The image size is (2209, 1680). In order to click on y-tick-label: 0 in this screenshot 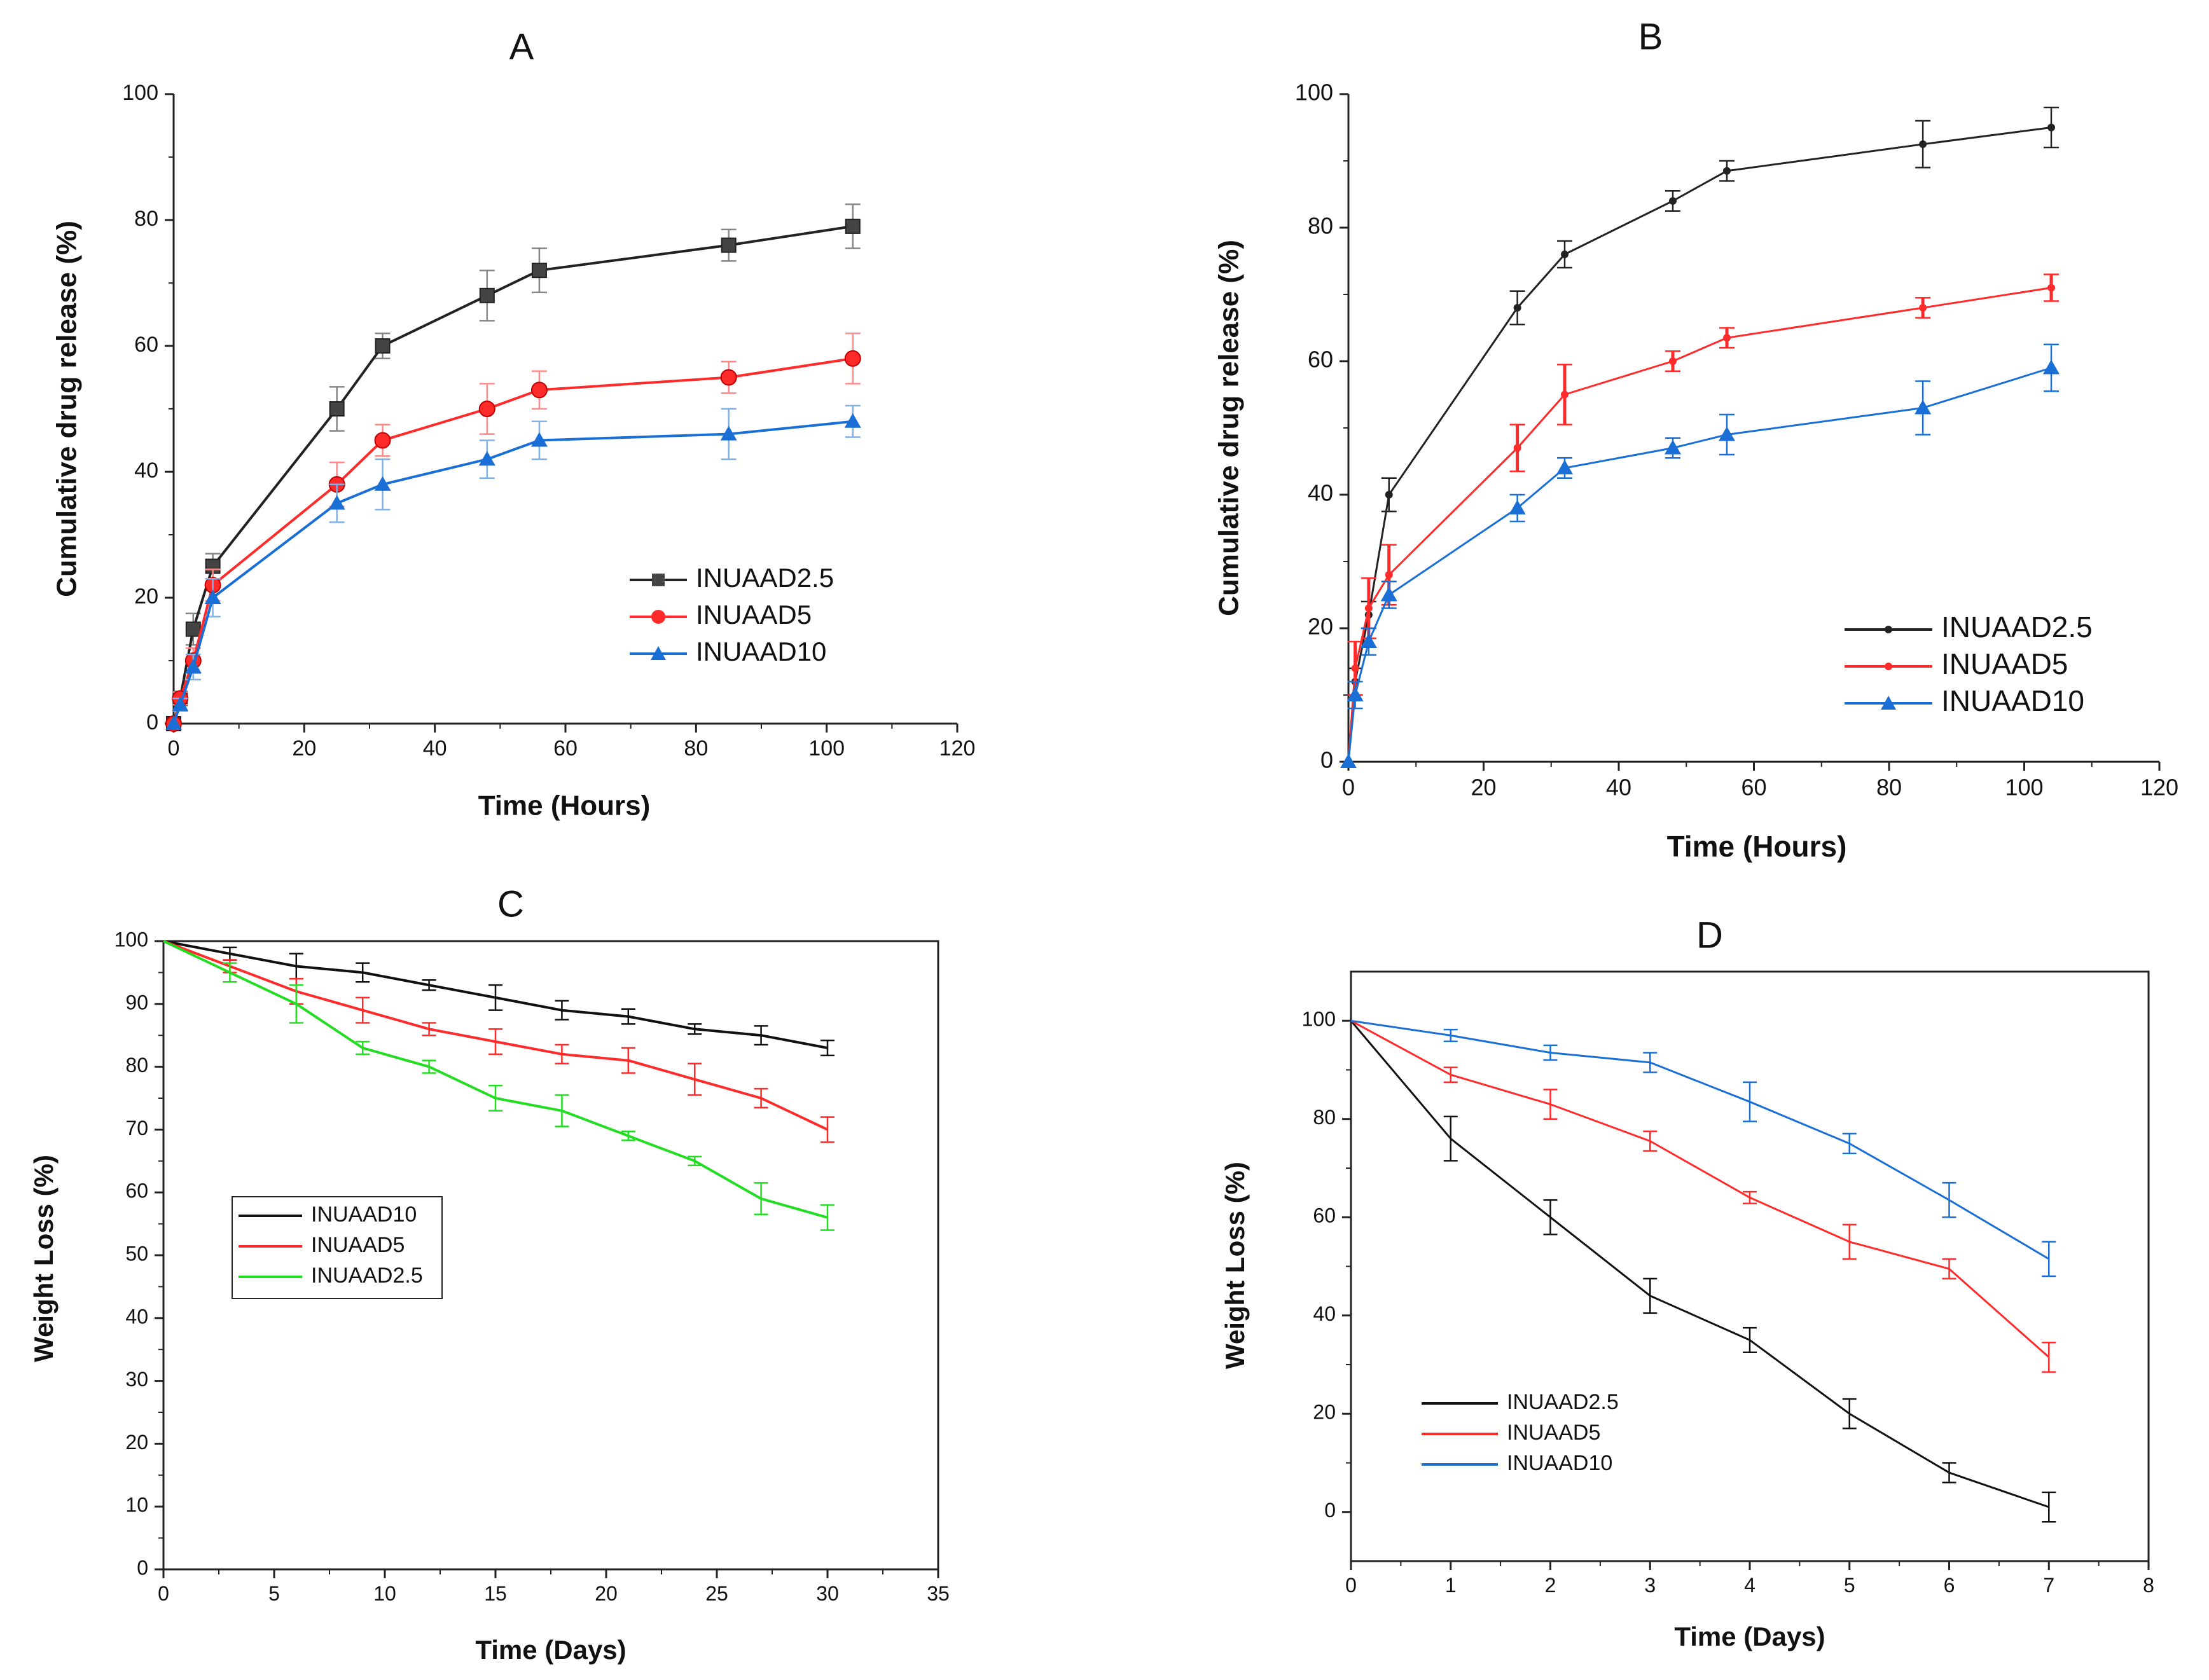, I will do `click(152, 722)`.